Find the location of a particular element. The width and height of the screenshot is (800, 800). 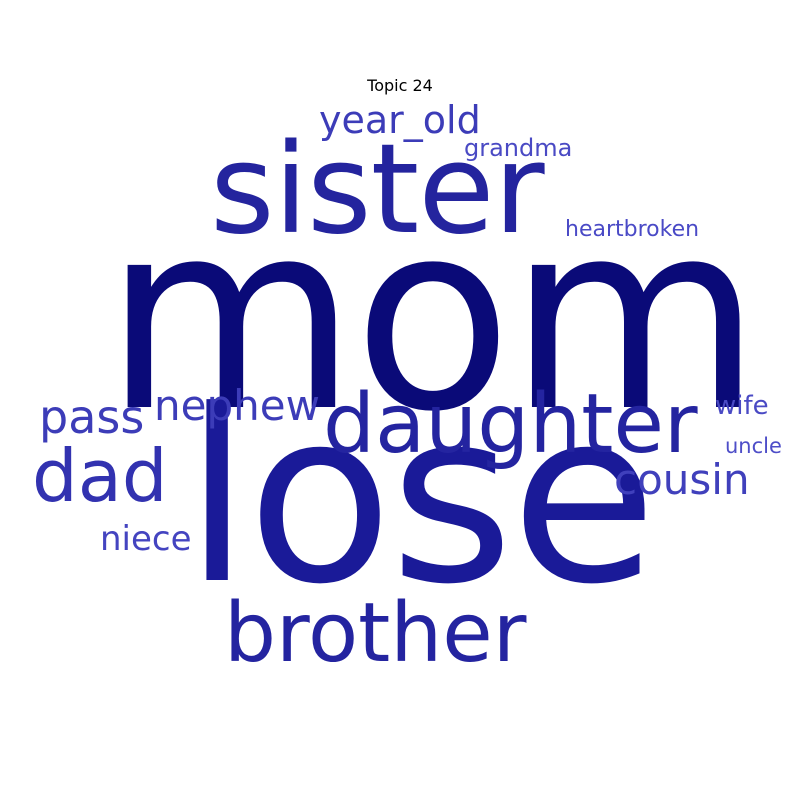

word-dad: dad is located at coordinates (100, 476).